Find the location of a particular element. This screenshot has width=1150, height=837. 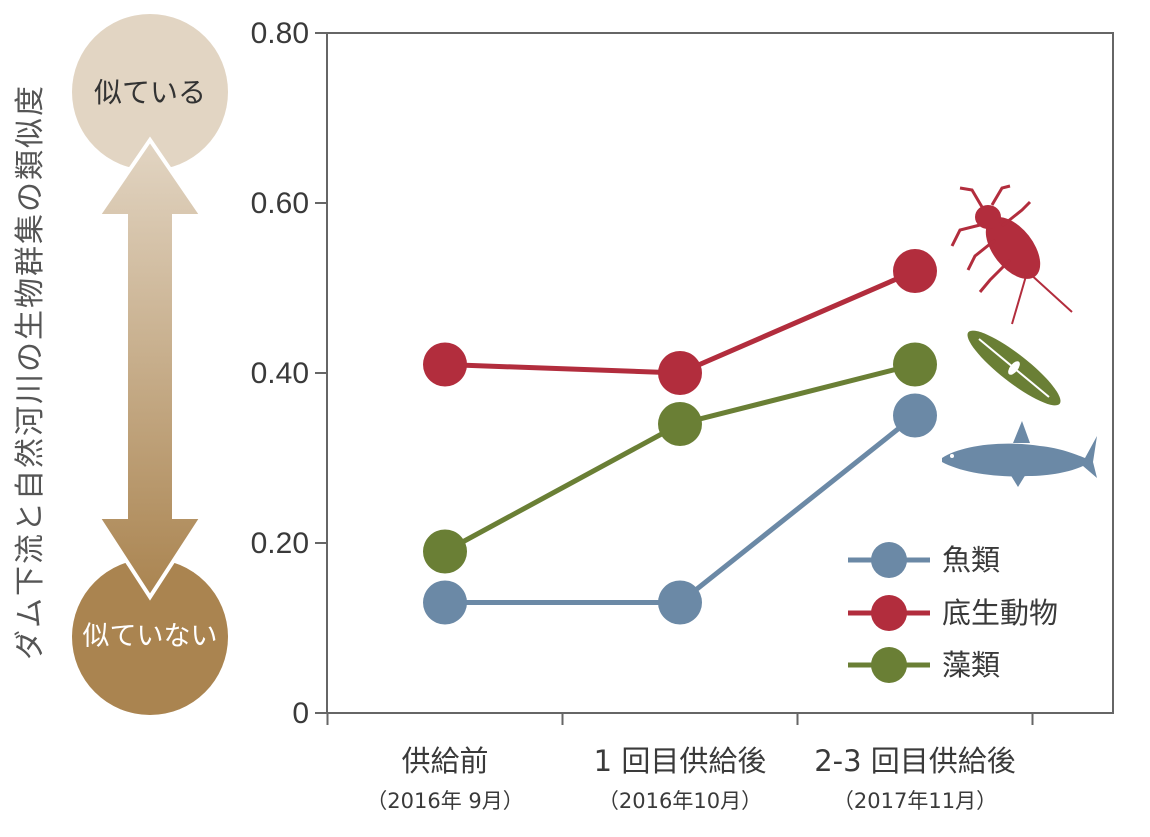

similarity-scale-indicator: 似ている 似ていない is located at coordinates (150, 364).